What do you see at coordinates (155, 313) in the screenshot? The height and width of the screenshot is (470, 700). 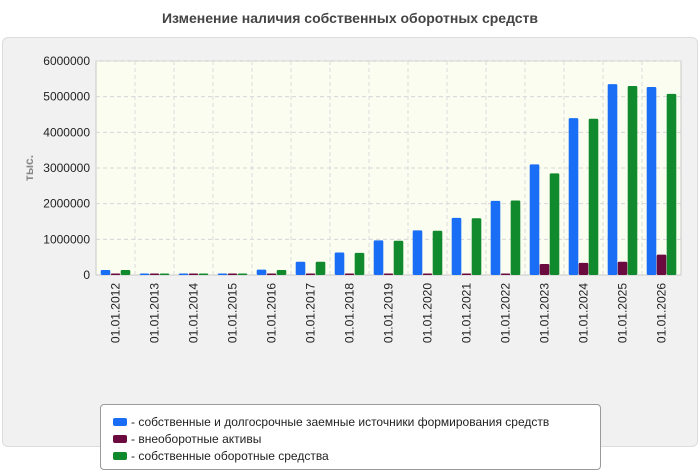 I see `x-tick-label: 01.01.2013` at bounding box center [155, 313].